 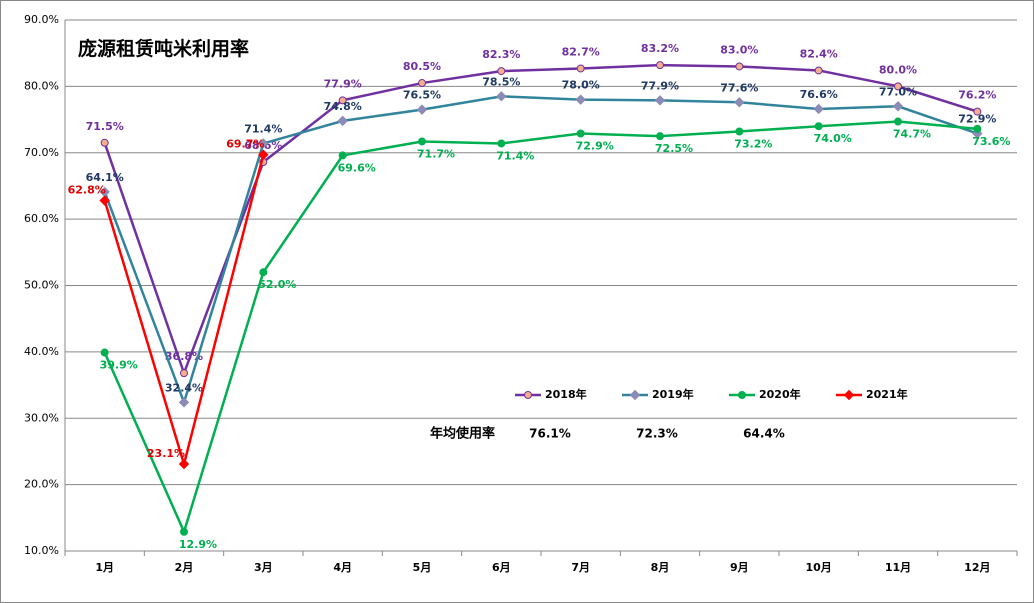 What do you see at coordinates (595, 146) in the screenshot?
I see `data-label: 72.9%` at bounding box center [595, 146].